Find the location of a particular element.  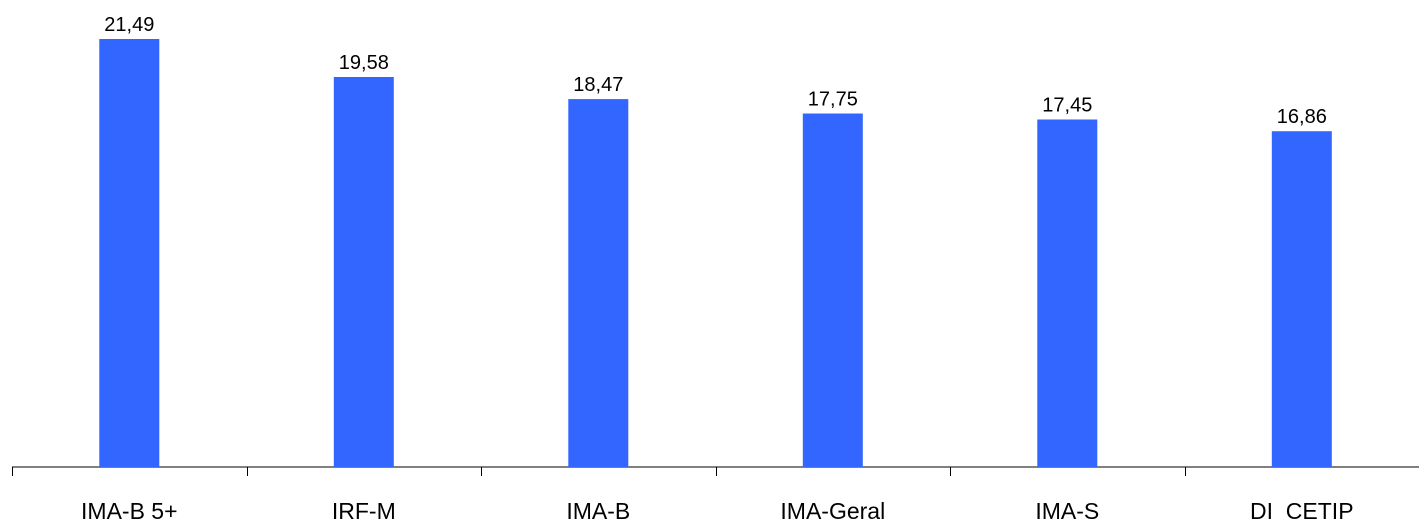

category-label: IRF-M is located at coordinates (364, 511).